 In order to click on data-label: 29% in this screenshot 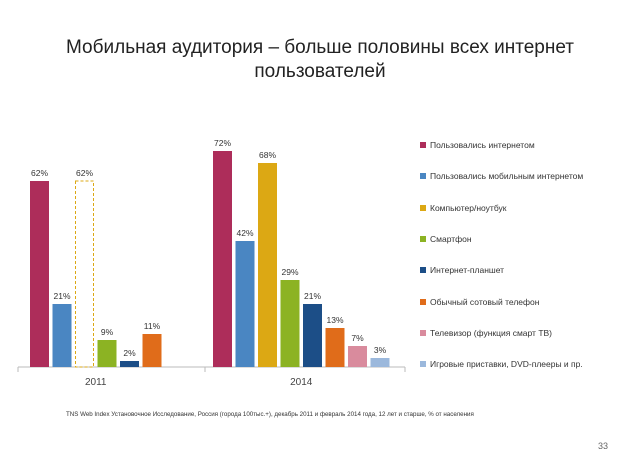, I will do `click(289, 272)`.